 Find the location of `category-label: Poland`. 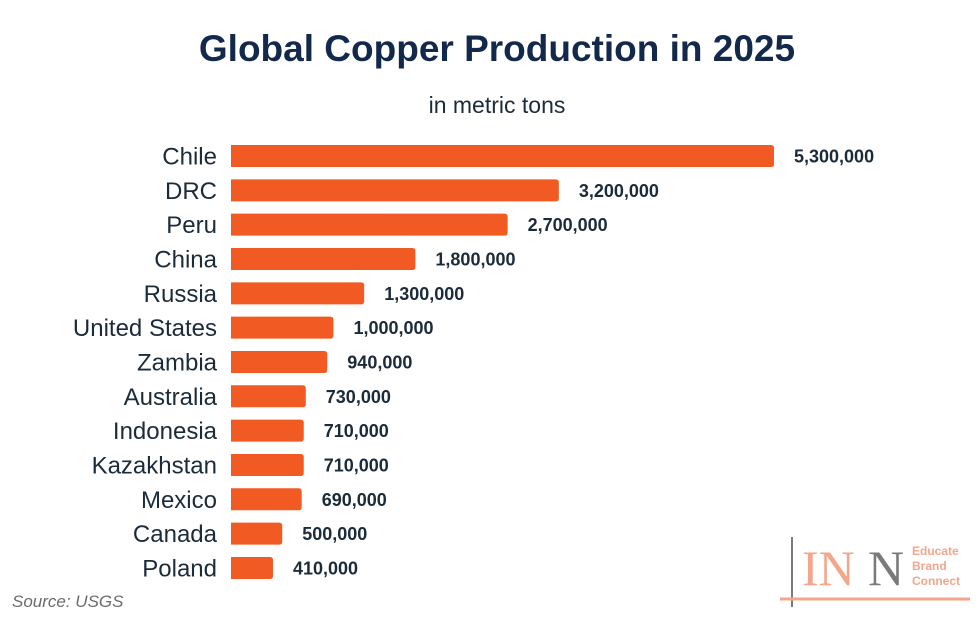

category-label: Poland is located at coordinates (179, 568).